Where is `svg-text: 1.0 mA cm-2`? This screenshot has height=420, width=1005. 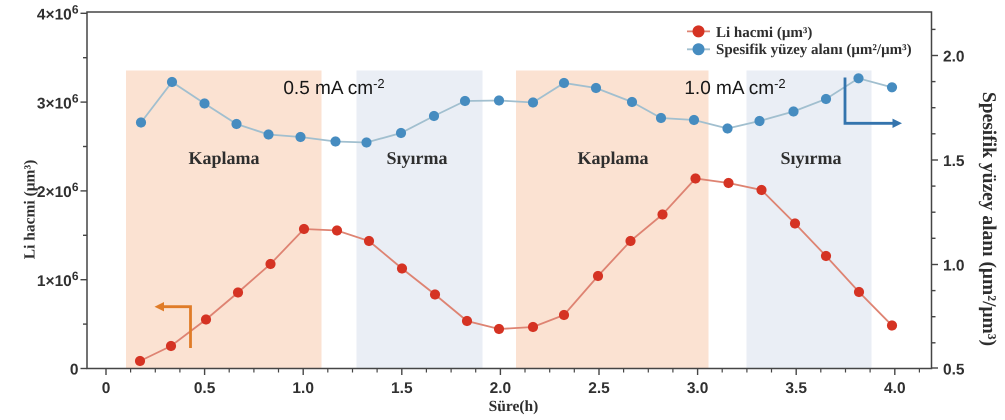 svg-text: 1.0 mA cm-2 is located at coordinates (734, 87).